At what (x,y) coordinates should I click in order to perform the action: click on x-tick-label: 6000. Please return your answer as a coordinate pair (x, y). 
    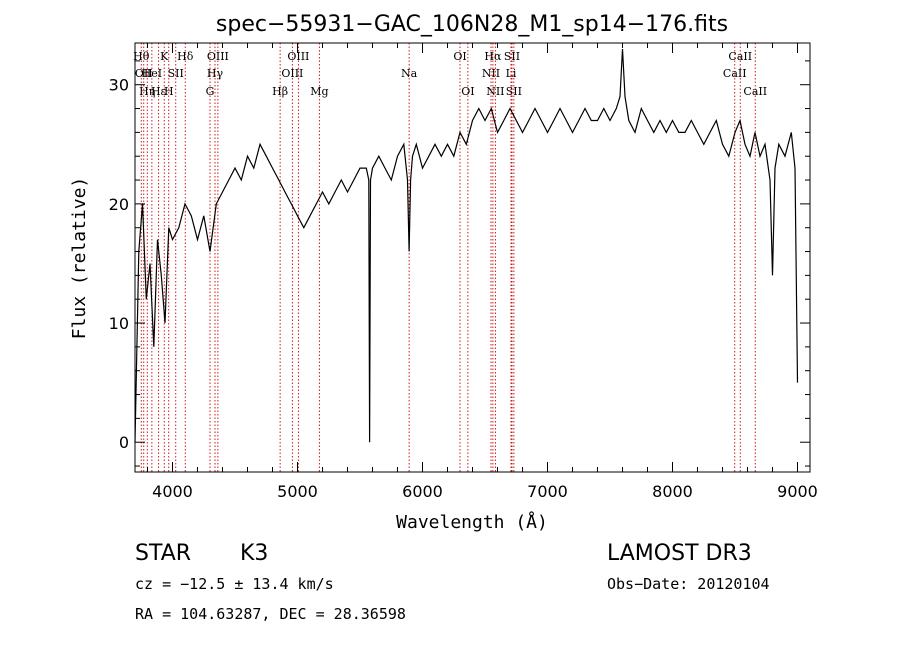
    Looking at the image, I should click on (422, 491).